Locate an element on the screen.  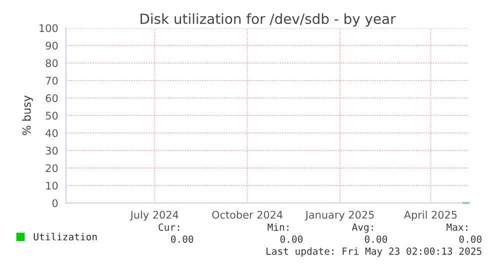
text: Max: is located at coordinates (457, 227).